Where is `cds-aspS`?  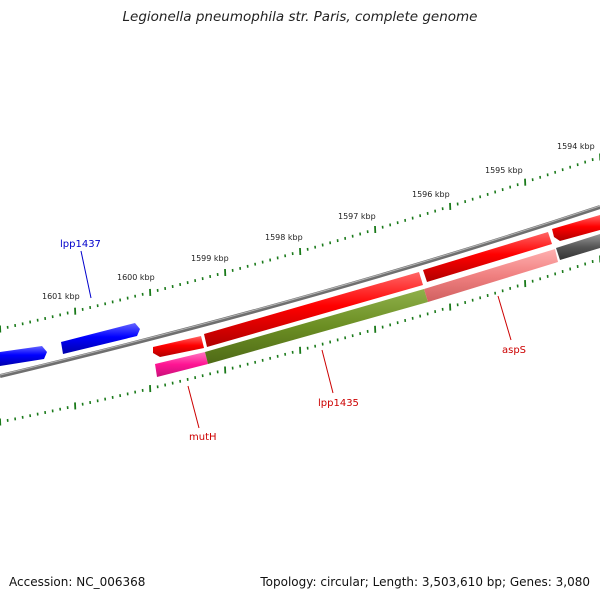 cds-aspS is located at coordinates (491, 275).